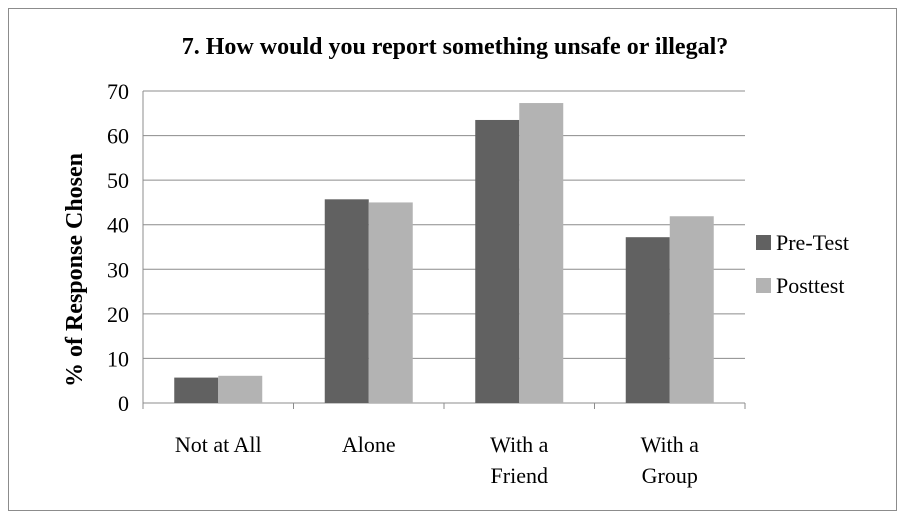 This screenshot has width=904, height=516. What do you see at coordinates (123, 403) in the screenshot?
I see `y-tick-label: 0` at bounding box center [123, 403].